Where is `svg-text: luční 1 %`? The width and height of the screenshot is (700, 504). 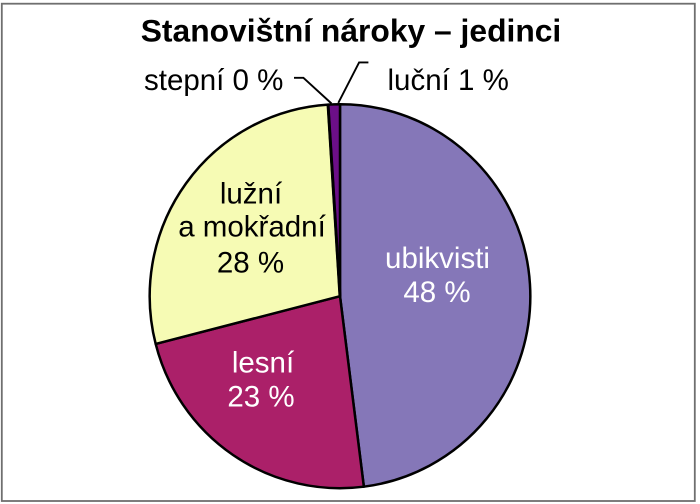 svg-text: luční 1 % is located at coordinates (448, 80).